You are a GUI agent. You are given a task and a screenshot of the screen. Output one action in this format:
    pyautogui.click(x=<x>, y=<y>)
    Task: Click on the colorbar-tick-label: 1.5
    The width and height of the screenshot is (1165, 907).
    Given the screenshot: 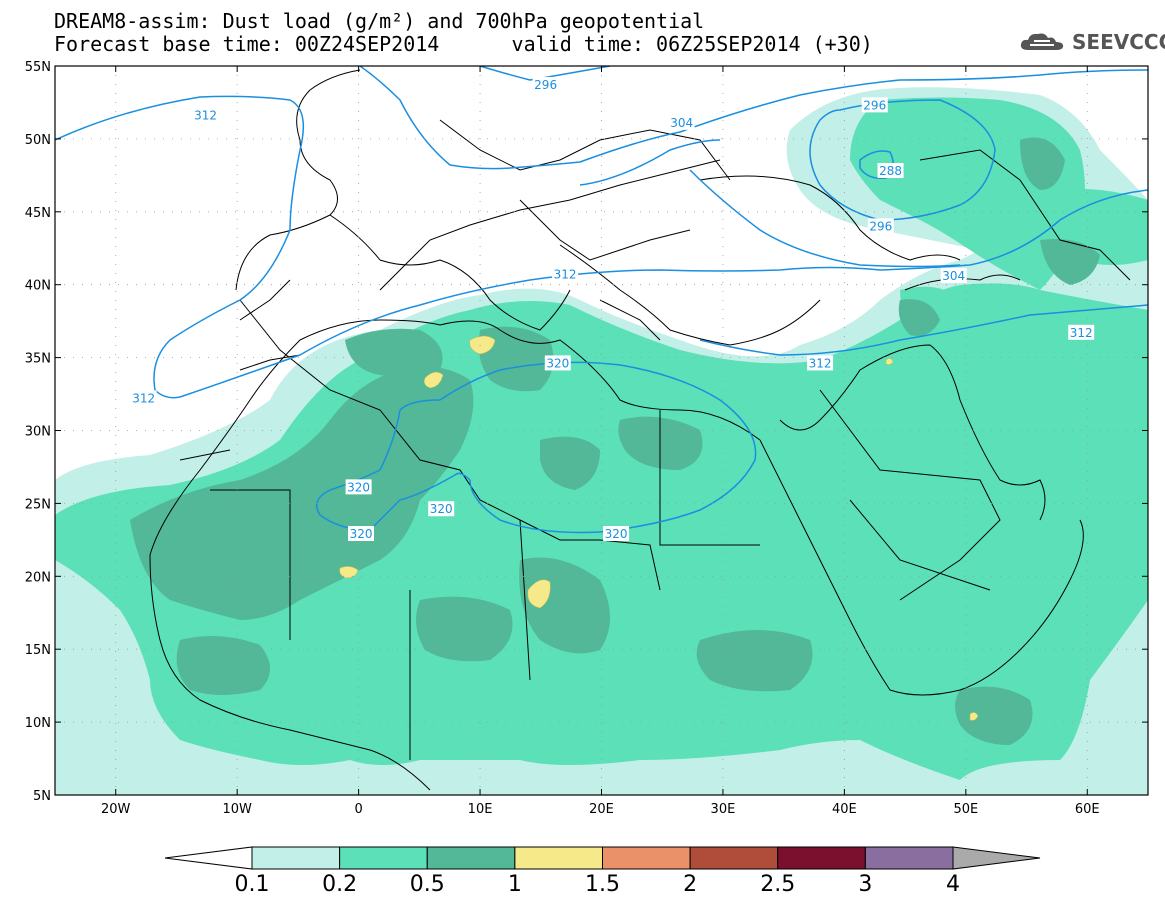 What is the action you would take?
    pyautogui.click(x=602, y=884)
    